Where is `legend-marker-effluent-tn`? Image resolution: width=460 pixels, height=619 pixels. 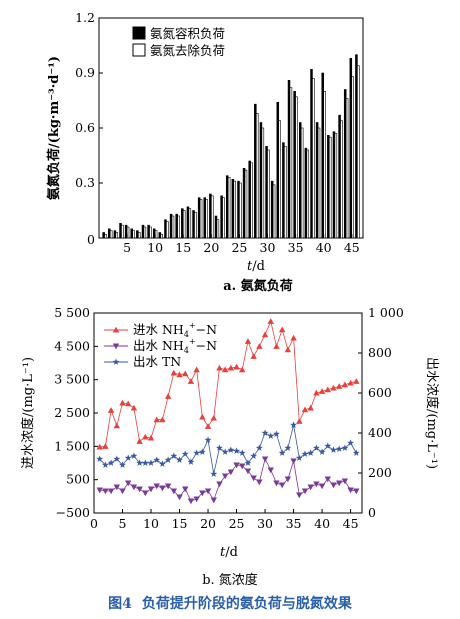 legend-marker-effluent-tn is located at coordinates (116, 361).